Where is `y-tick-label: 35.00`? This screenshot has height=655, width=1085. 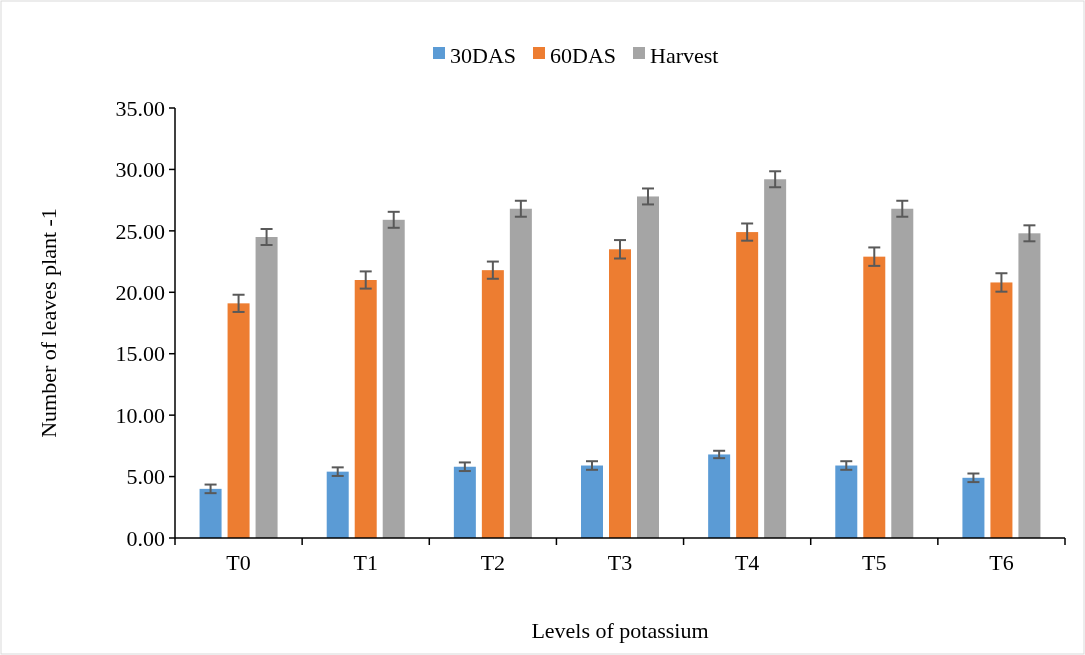 y-tick-label: 35.00 is located at coordinates (140, 108).